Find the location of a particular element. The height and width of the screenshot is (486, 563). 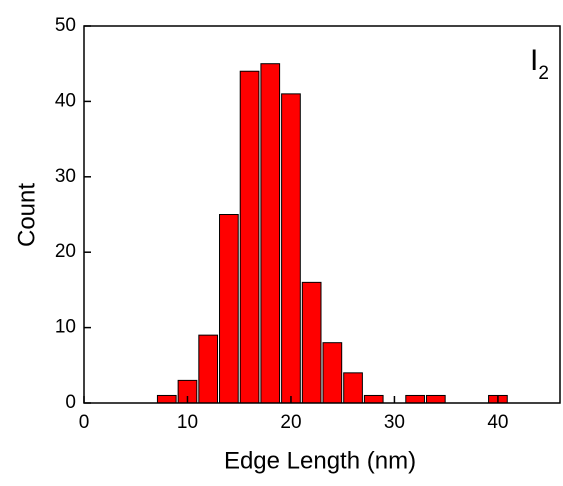

y-axis-title: Count is located at coordinates (26, 215).